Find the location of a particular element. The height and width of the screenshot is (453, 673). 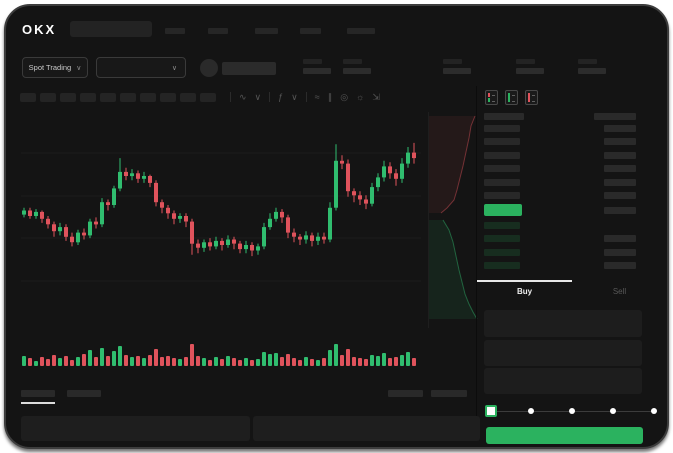

orderbook-bids is located at coordinates (563, 249).